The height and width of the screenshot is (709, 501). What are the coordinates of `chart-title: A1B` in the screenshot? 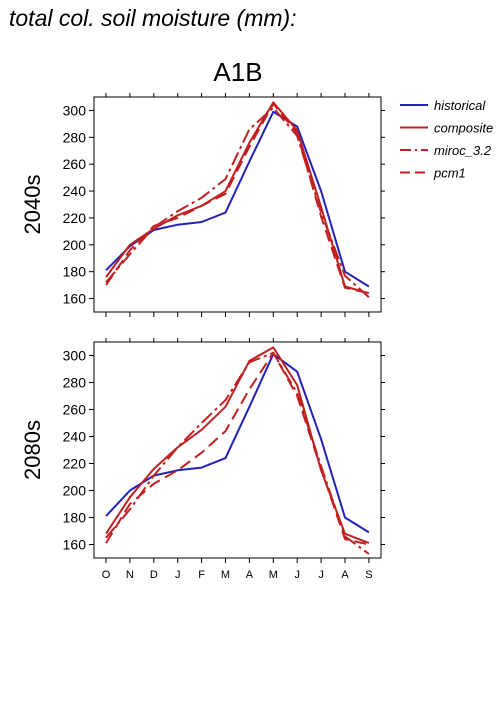 It's located at (237, 72).